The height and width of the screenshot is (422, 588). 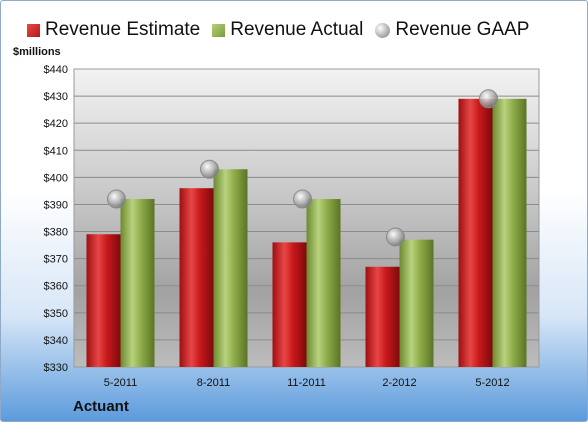 I want to click on y-tick-label: $420, so click(x=56, y=124).